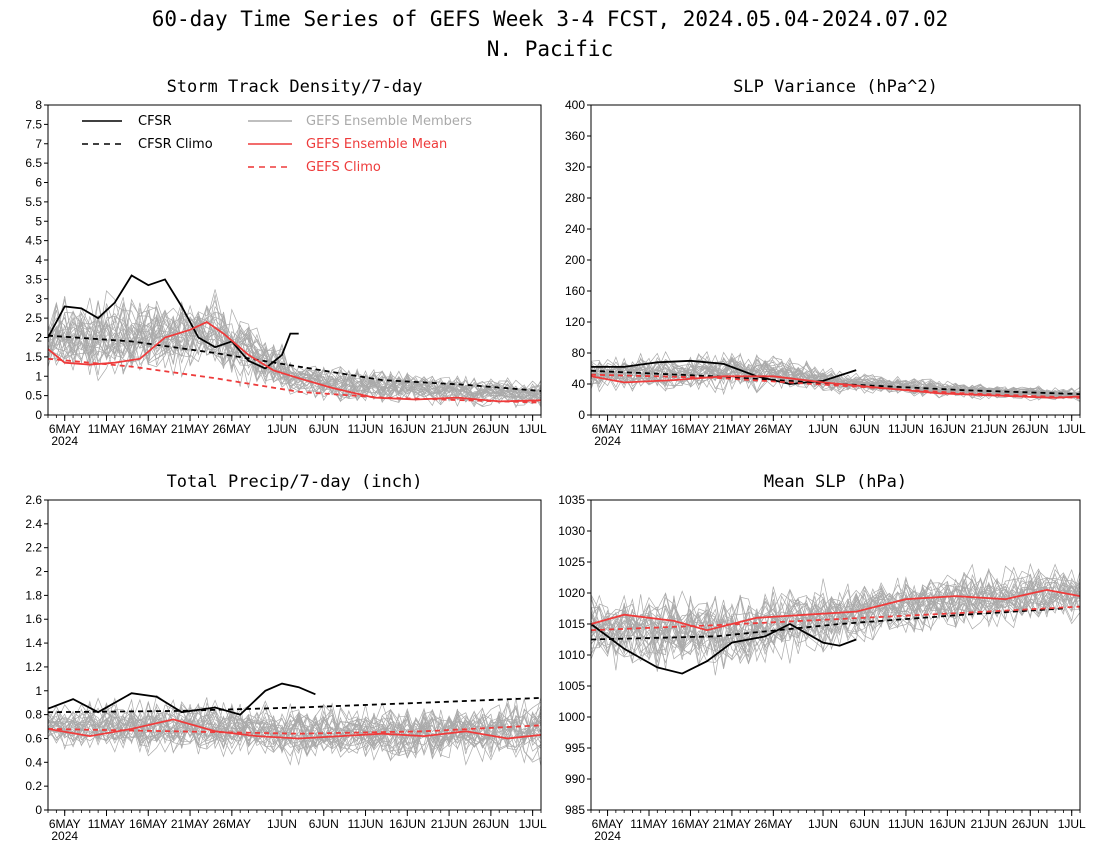 The width and height of the screenshot is (1100, 850). I want to click on y-tick-label: 1.8, so click(33, 595).